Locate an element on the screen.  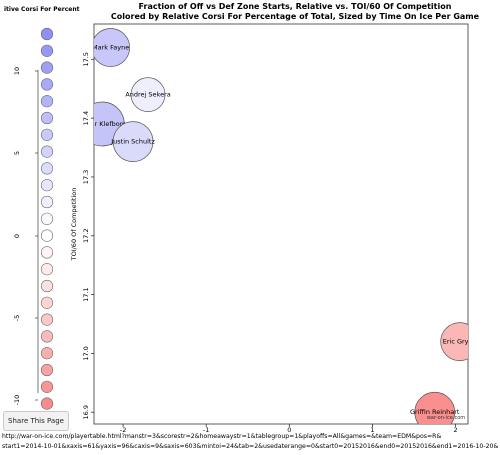
x-tick-label: 1 is located at coordinates (372, 429).